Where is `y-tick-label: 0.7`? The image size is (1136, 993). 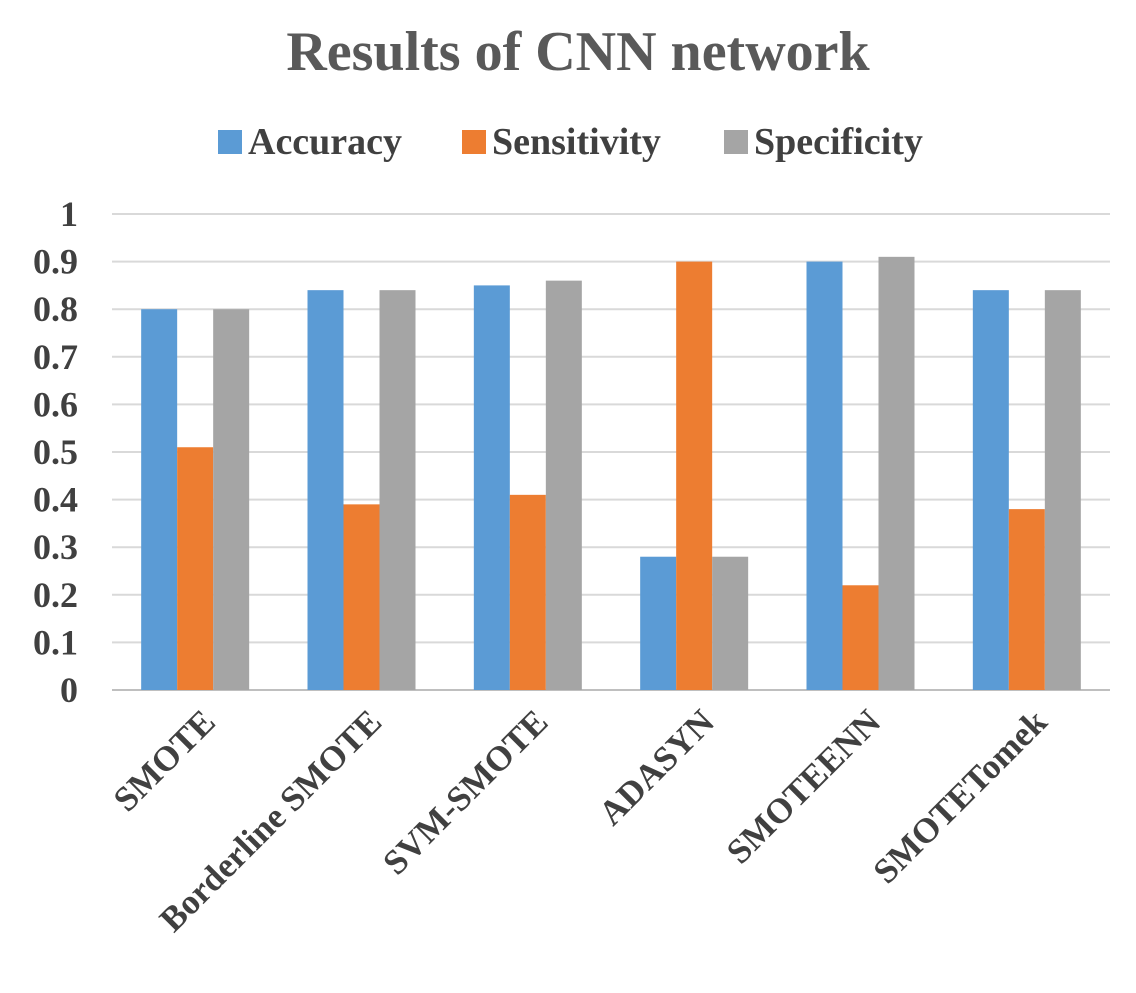 y-tick-label: 0.7 is located at coordinates (55, 357).